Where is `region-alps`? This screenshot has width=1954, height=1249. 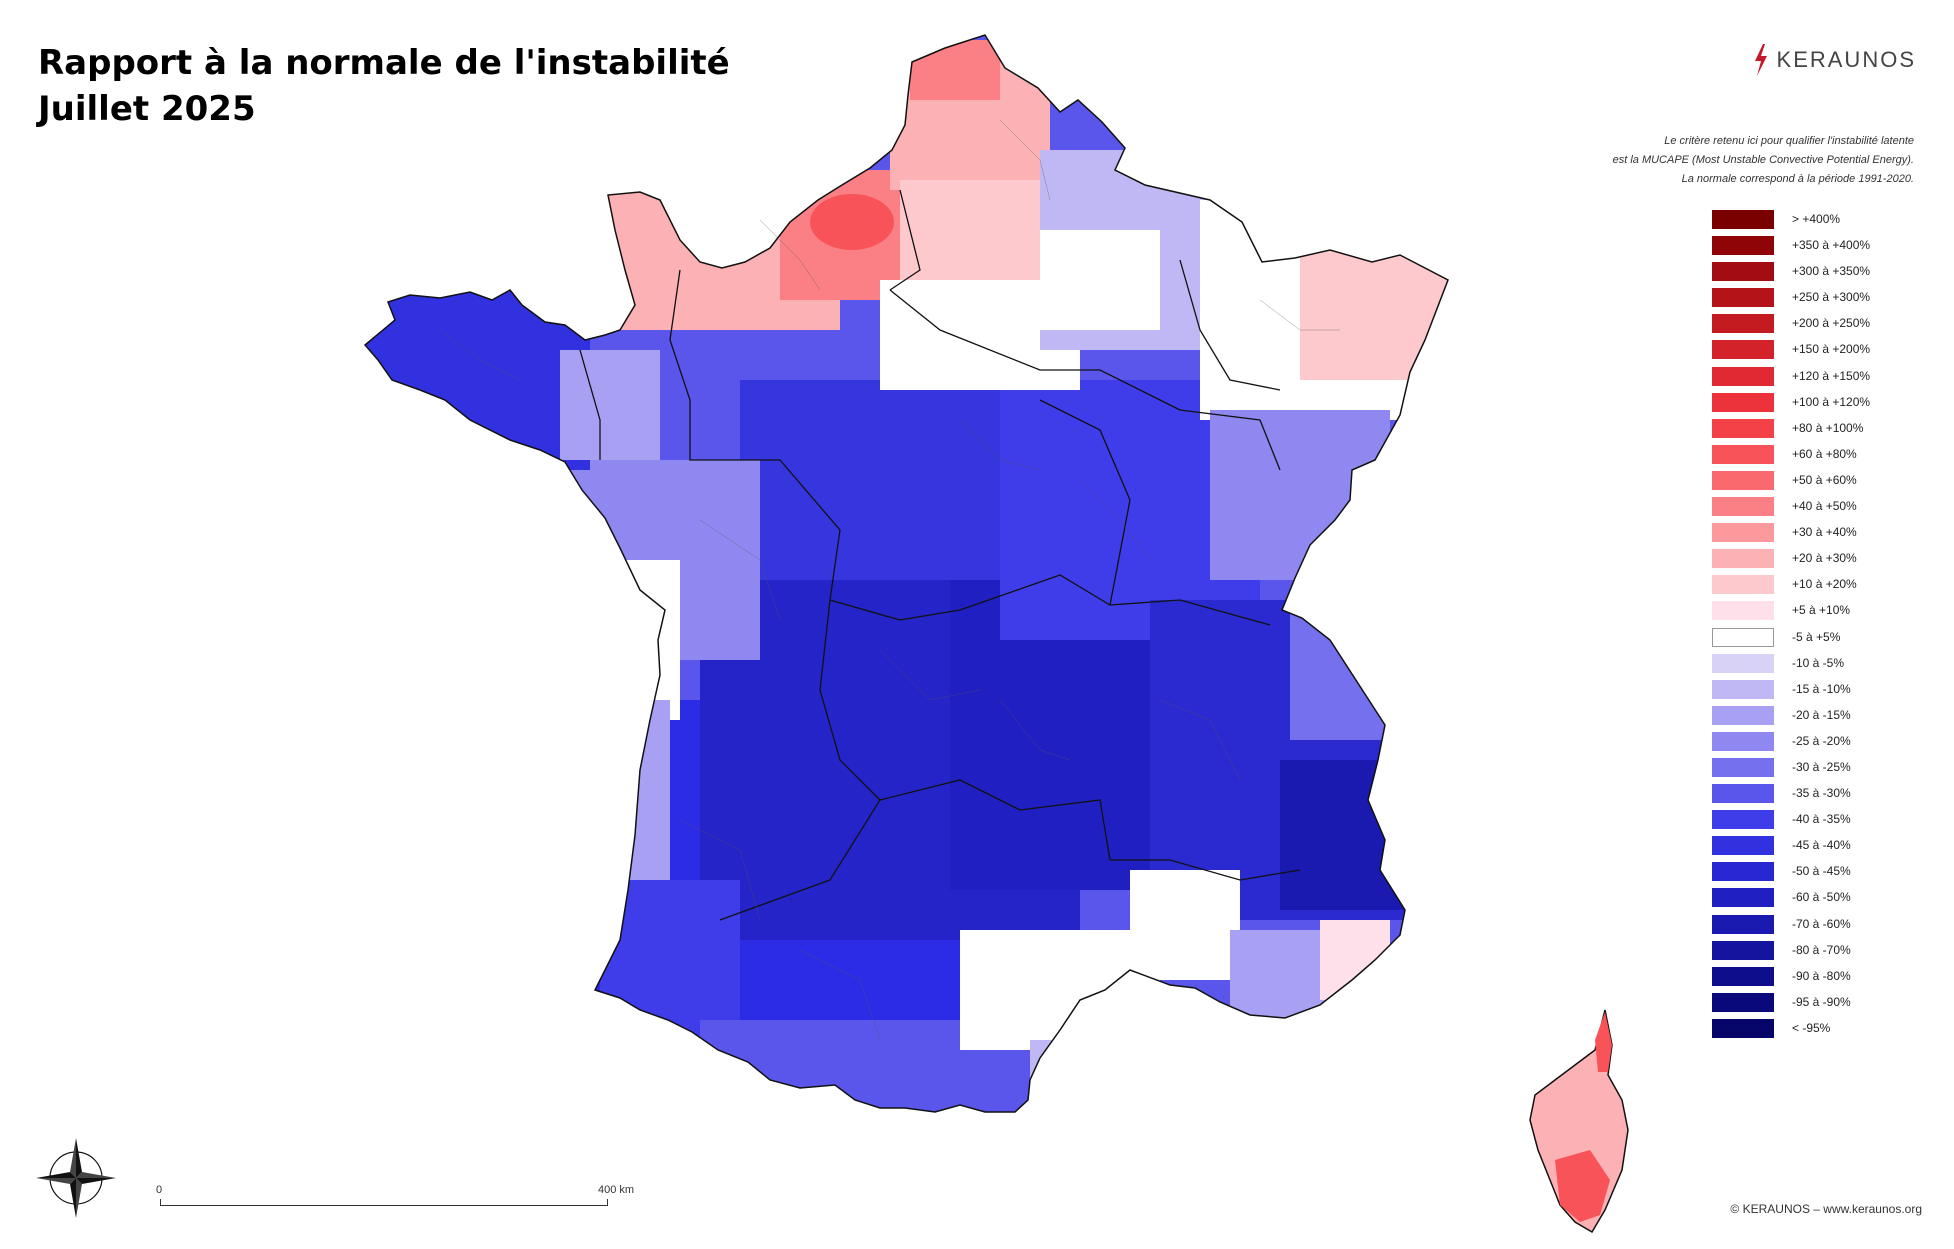 region-alps is located at coordinates (1350, 835).